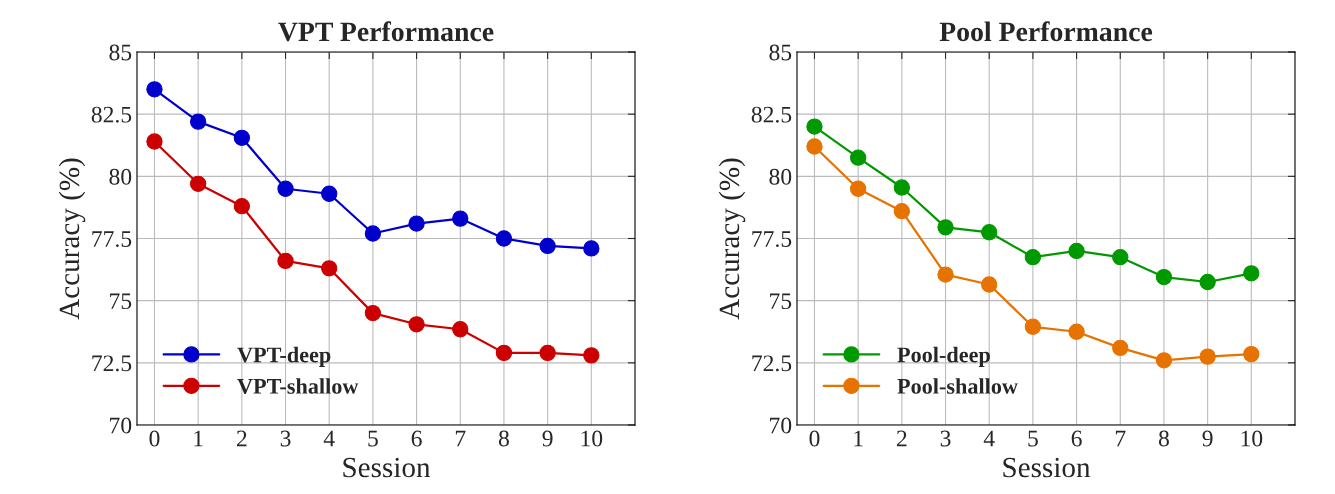  Describe the element at coordinates (1046, 31) in the screenshot. I see `chart-title: Pool Performance` at that location.